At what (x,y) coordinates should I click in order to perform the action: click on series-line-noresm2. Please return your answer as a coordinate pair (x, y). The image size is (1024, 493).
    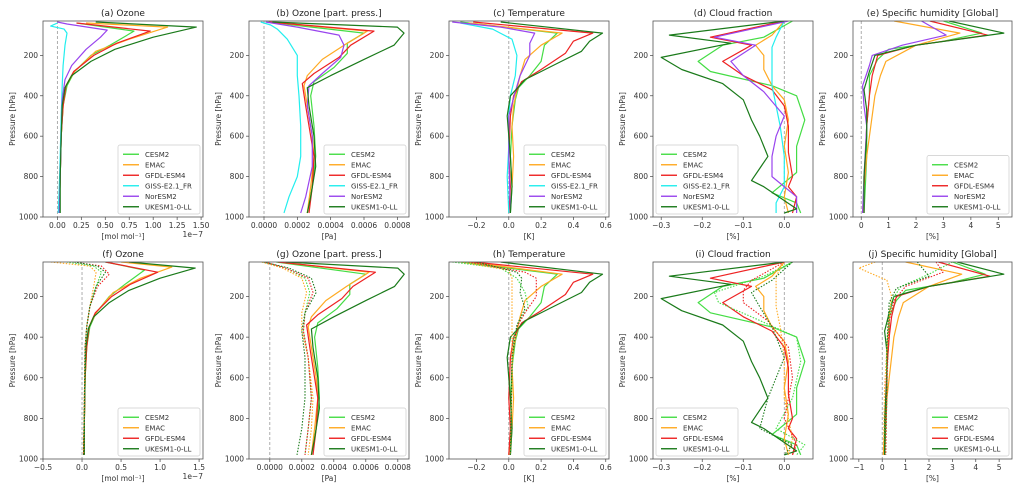
    Looking at the image, I should click on (494, 117).